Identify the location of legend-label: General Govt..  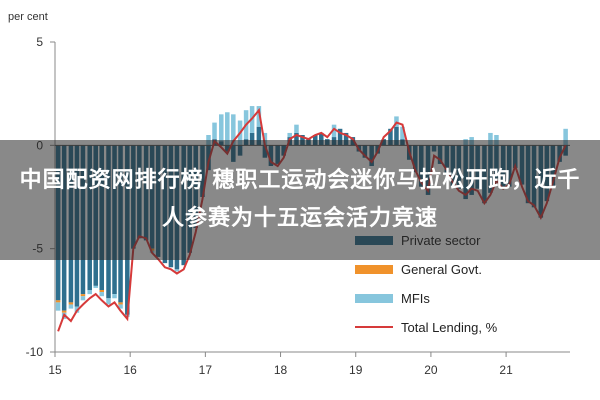
(441, 269).